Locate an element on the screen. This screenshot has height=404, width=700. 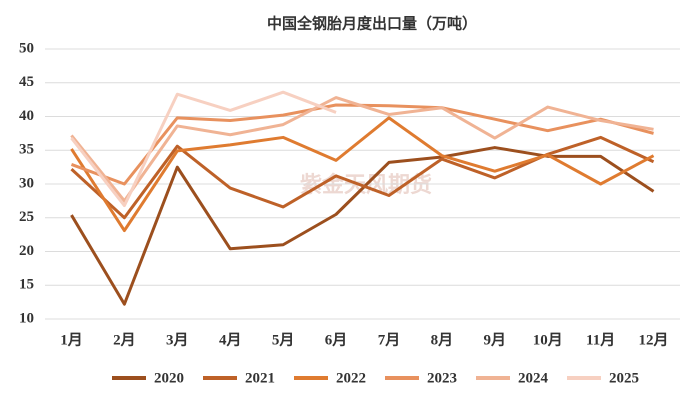
y-tick-label: 30 is located at coordinates (26, 183).